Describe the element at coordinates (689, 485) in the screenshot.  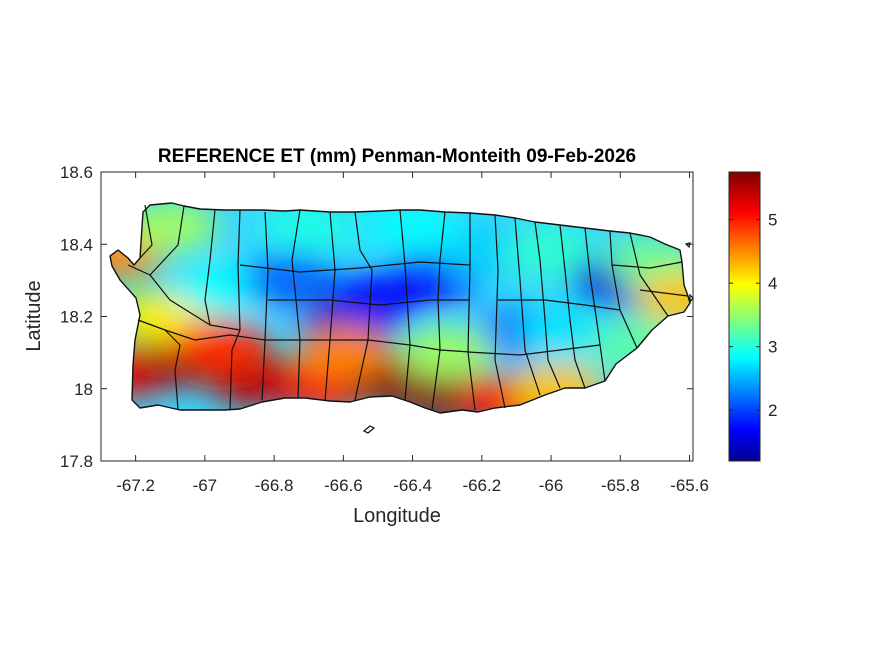
I see `x-tick-label: -65.6` at that location.